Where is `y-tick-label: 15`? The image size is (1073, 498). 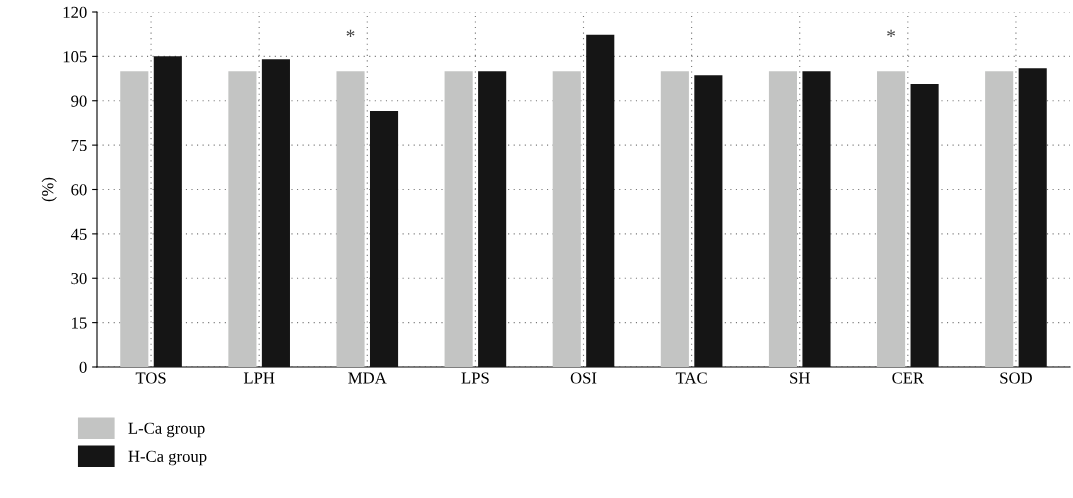
y-tick-label: 15 is located at coordinates (79, 323).